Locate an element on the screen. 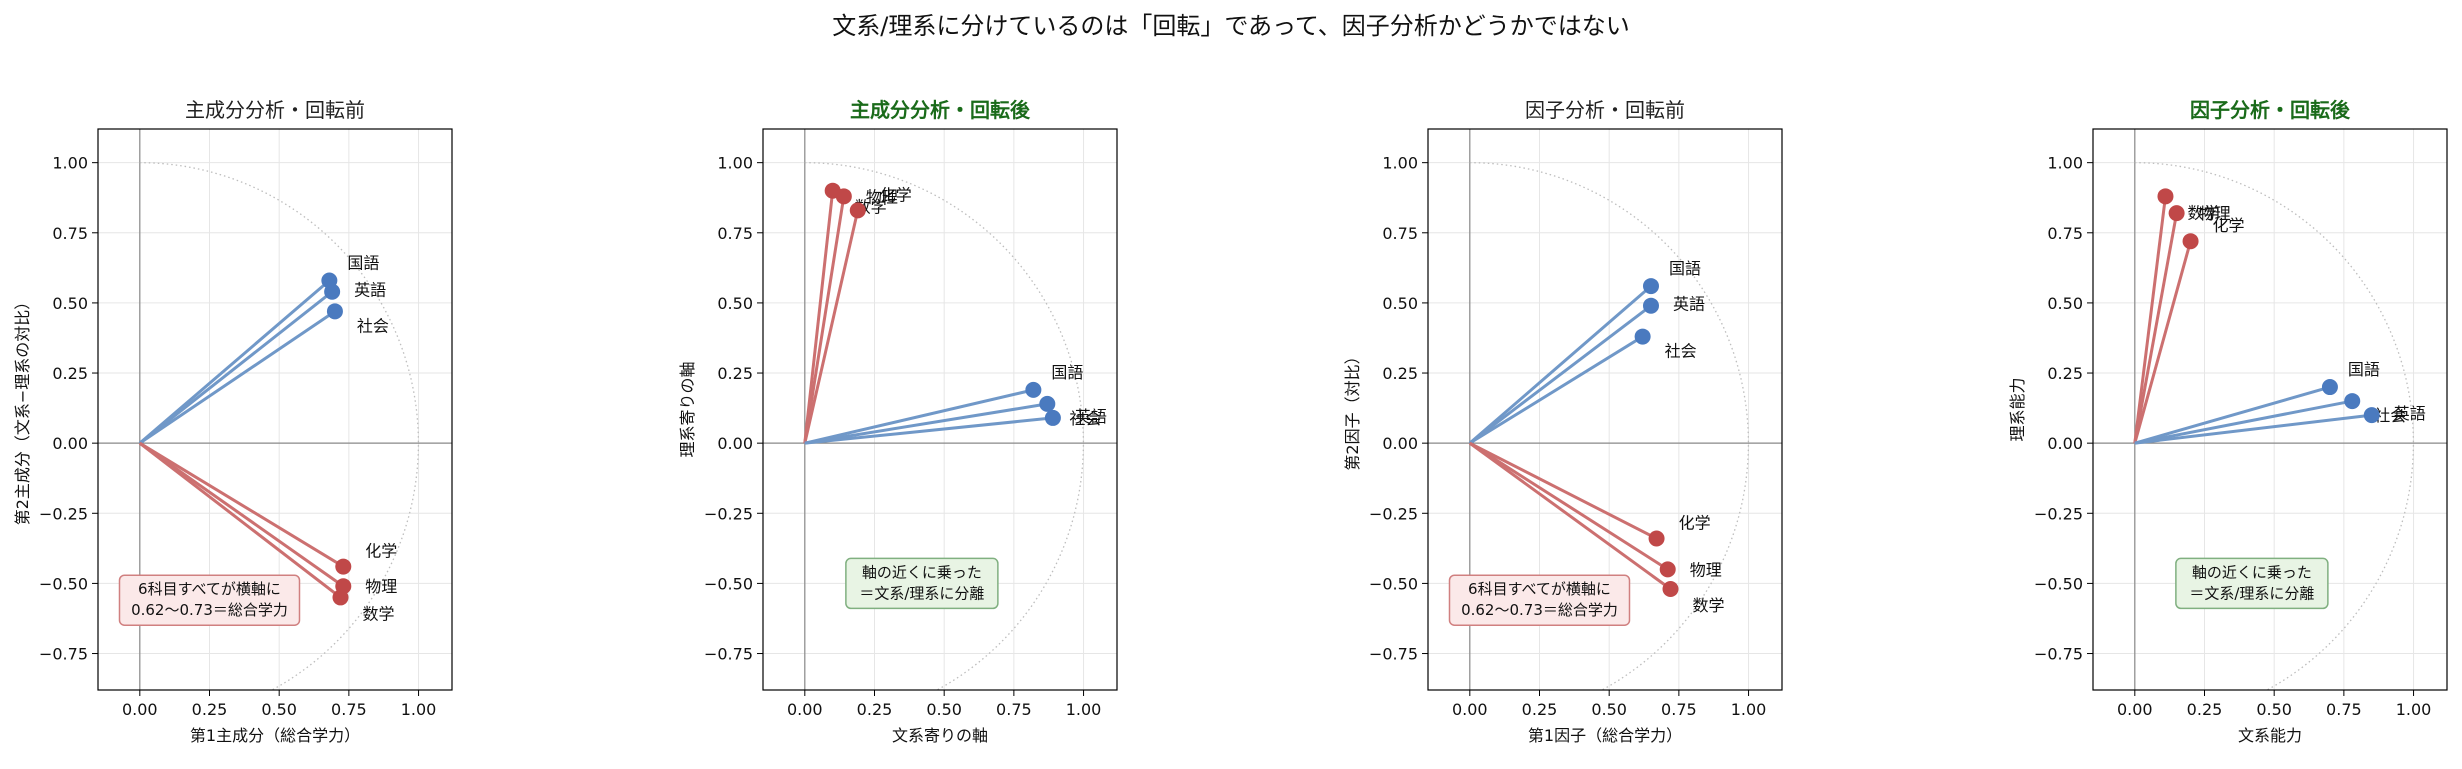 The height and width of the screenshot is (769, 2462). figure-title: 文系/理系に分けているのは「回転」であって、因子分析かどうかではない is located at coordinates (1230, 26).